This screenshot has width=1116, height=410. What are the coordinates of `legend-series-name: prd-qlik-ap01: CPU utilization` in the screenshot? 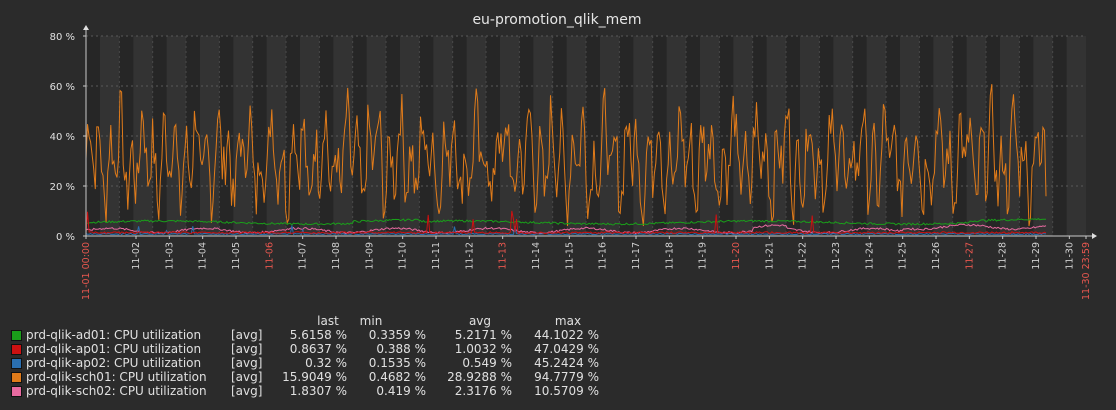 It's located at (114, 349).